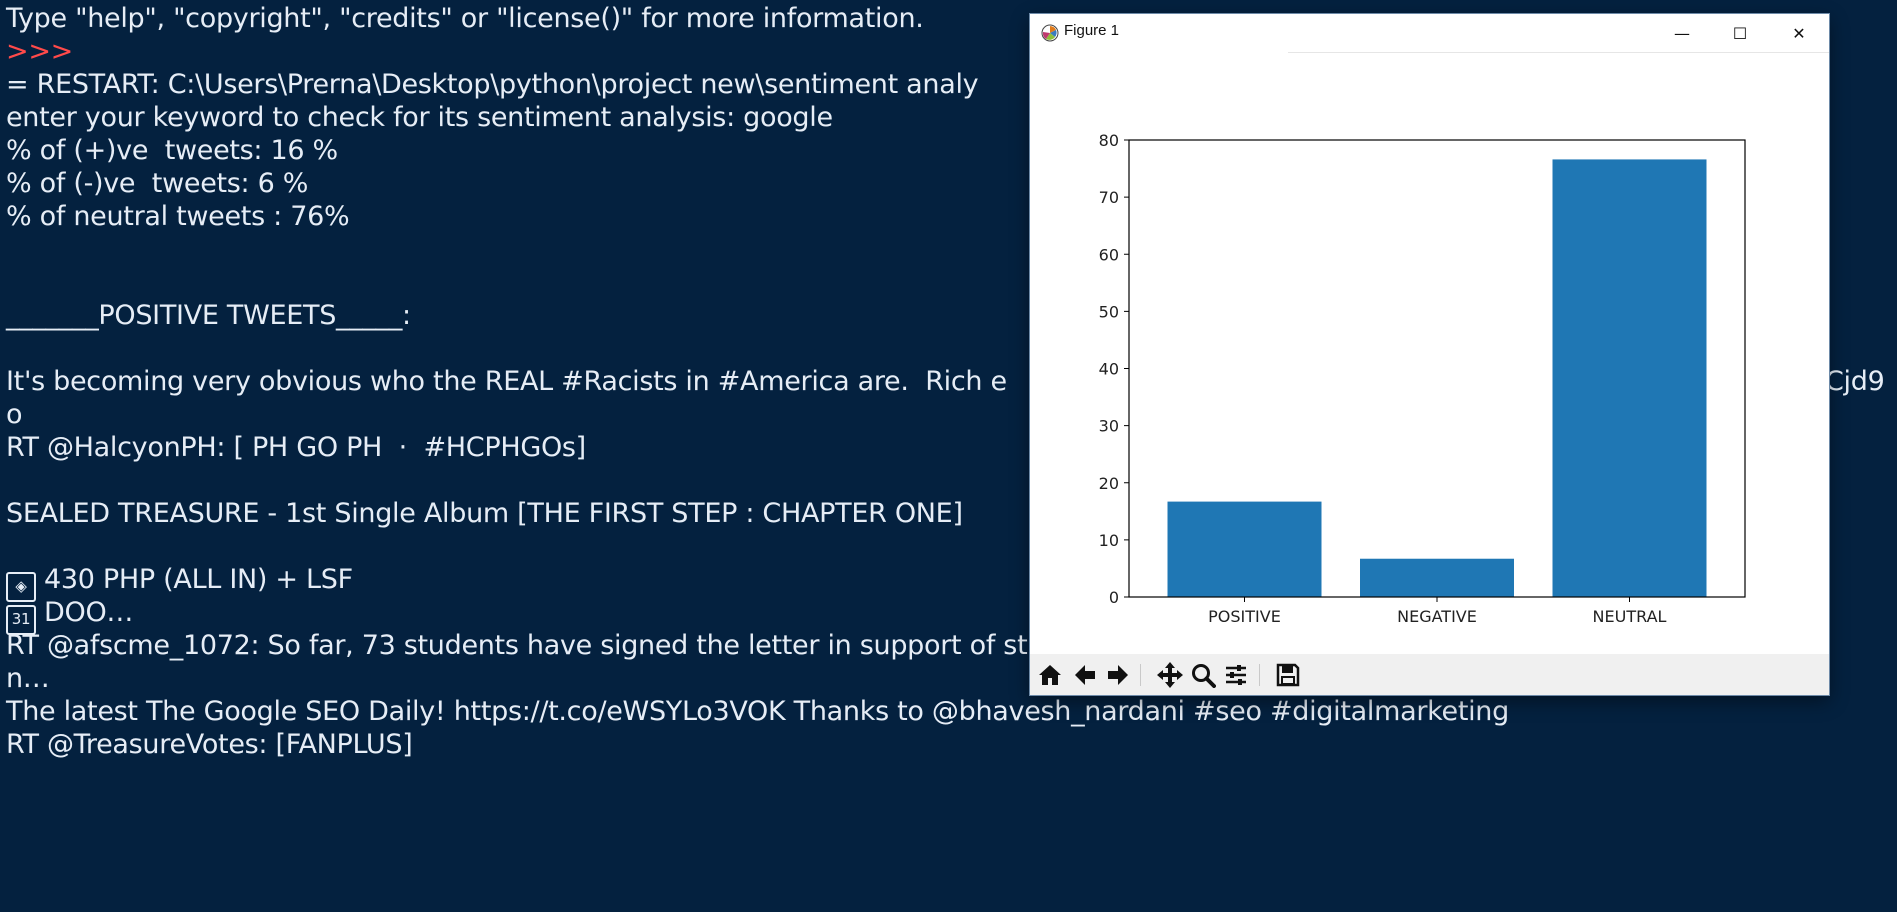  I want to click on titlebar-divider, so click(1558, 52).